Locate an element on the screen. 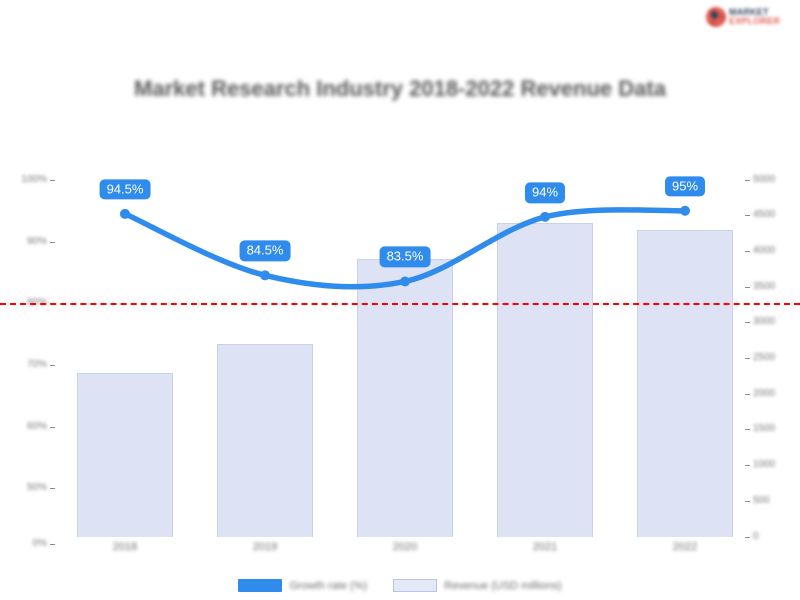 This screenshot has width=800, height=600. x-axis-label-2020: 2020 is located at coordinates (405, 547).